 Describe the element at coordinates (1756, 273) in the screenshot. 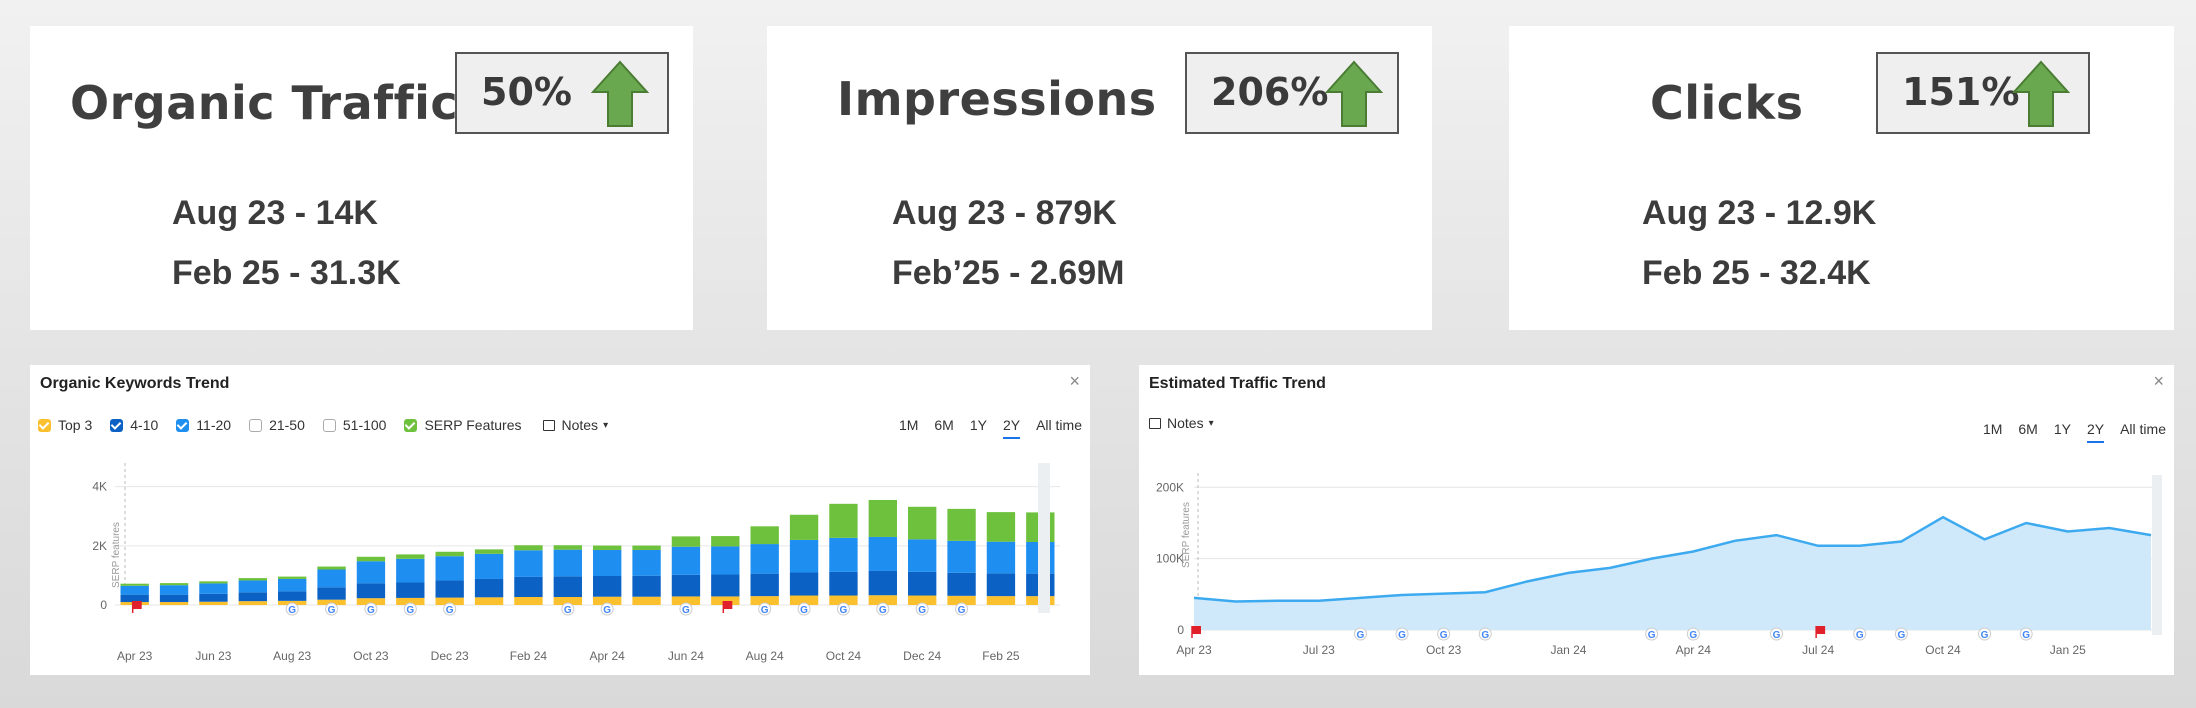

I see `metric-end-value: Feb 25 - 32.4K` at that location.